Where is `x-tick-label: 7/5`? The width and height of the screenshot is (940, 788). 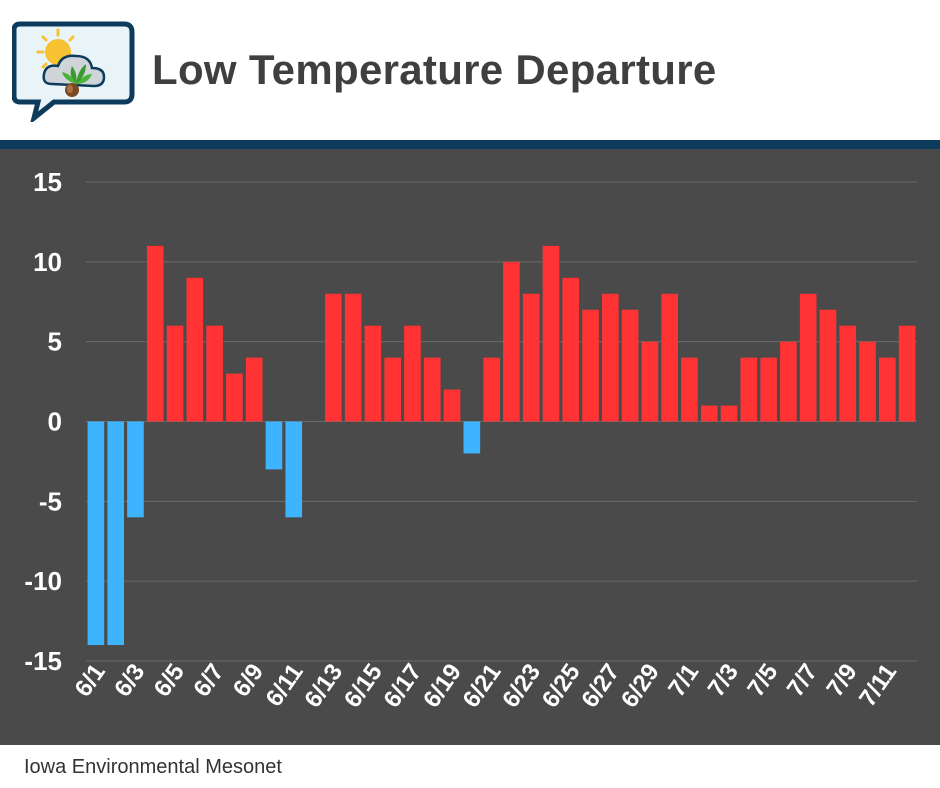 x-tick-label: 7/5 is located at coordinates (762, 680).